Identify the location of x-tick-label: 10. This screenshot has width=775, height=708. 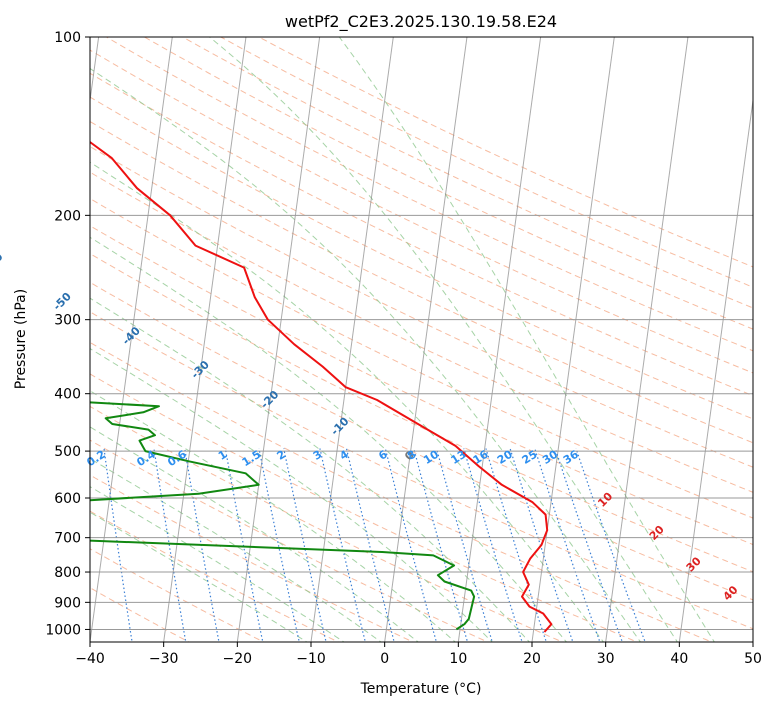
(458, 659).